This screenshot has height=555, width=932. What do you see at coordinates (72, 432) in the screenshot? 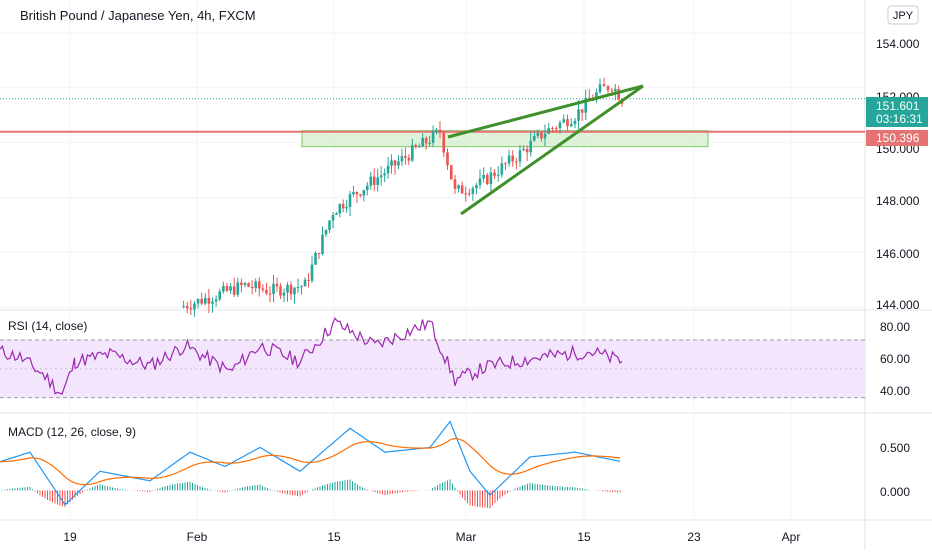
I see `macd-title: MACD (12, 26, close, 9)` at bounding box center [72, 432].